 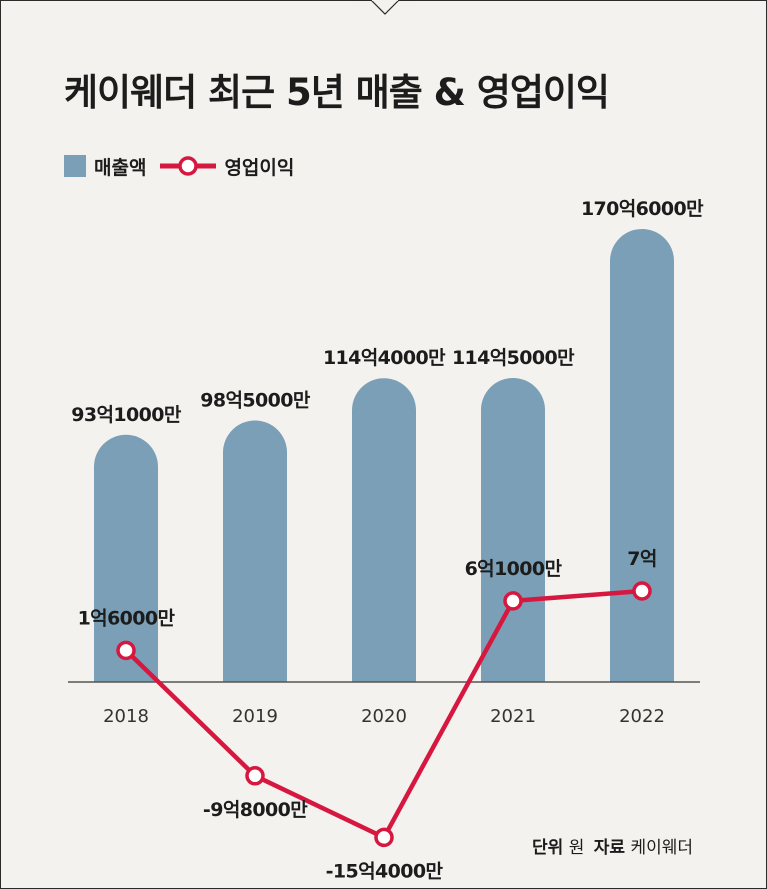 What do you see at coordinates (120, 167) in the screenshot?
I see `legend-sales-label: 매출액` at bounding box center [120, 167].